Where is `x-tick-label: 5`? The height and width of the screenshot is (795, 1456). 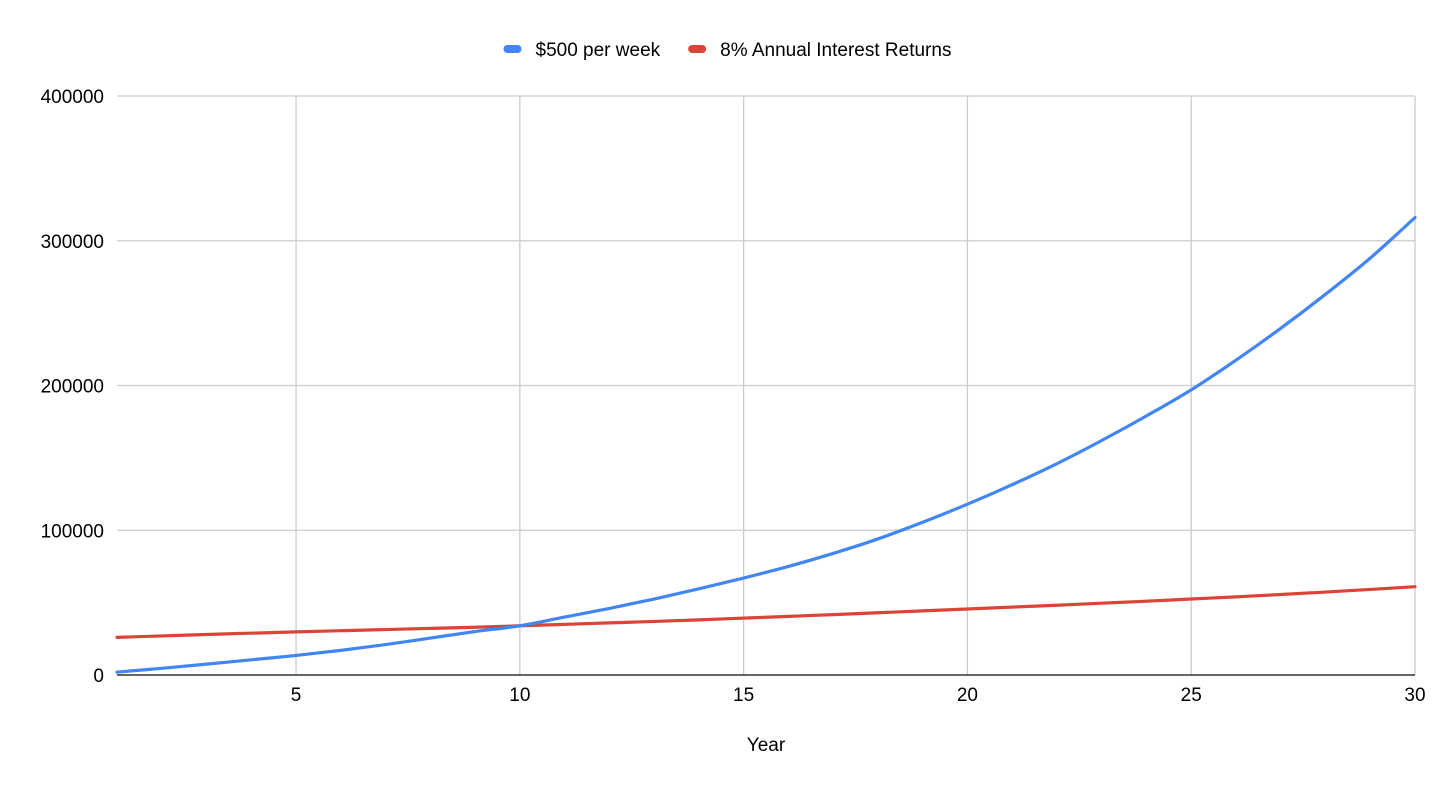
x-tick-label: 5 is located at coordinates (296, 695).